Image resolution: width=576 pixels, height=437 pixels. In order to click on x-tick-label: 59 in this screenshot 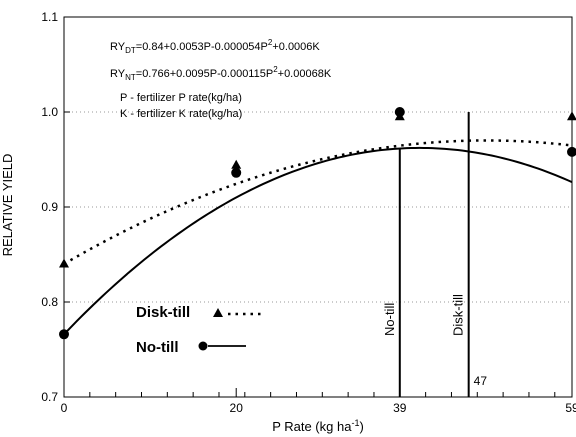, I will do `click(570, 408)`.